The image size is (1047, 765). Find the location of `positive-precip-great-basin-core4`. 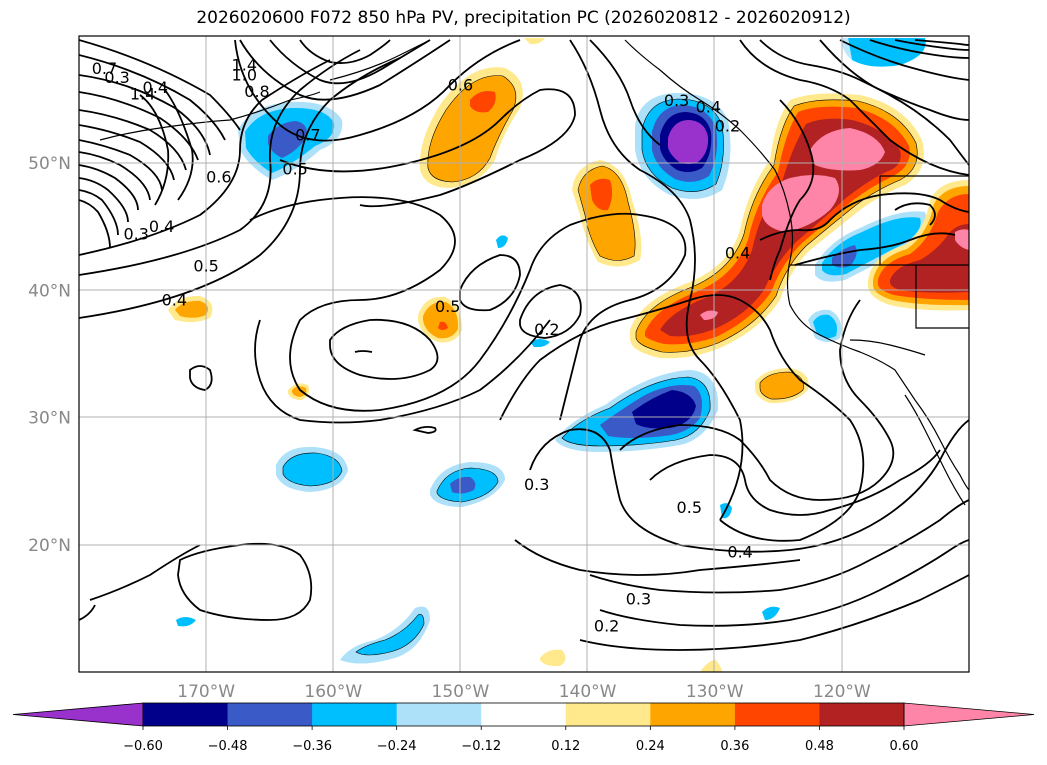

positive-precip-great-basin-core4 is located at coordinates (962, 239).